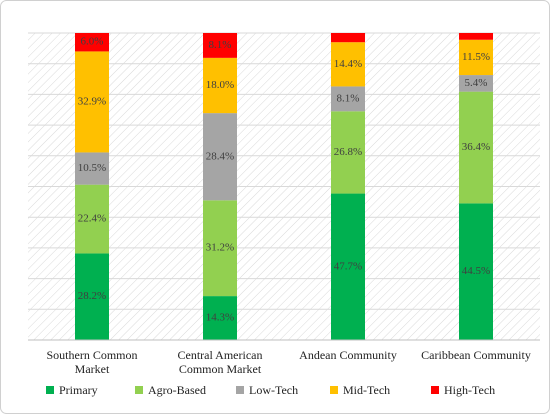  Describe the element at coordinates (177, 390) in the screenshot. I see `legend-label: Agro-Based` at that location.